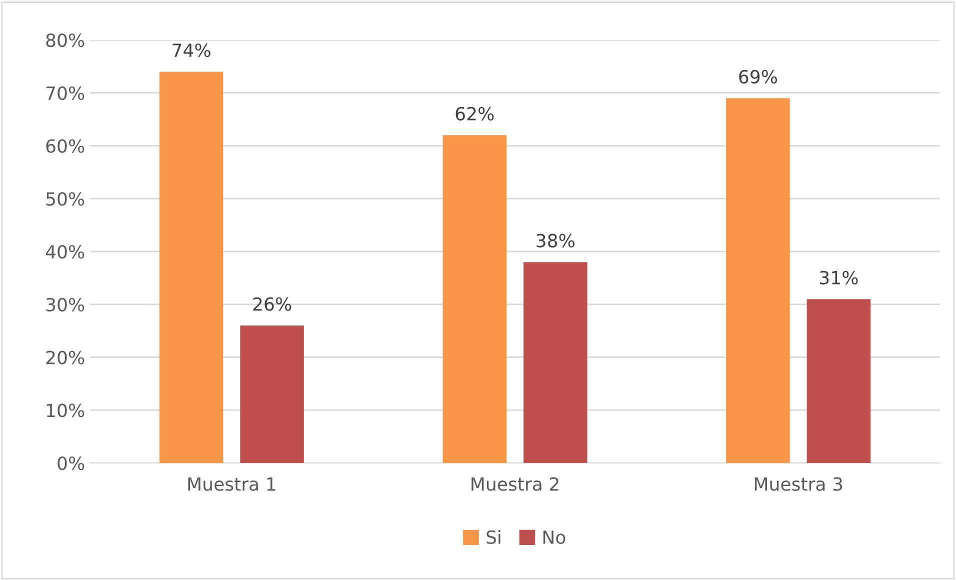 The image size is (956, 580). What do you see at coordinates (839, 277) in the screenshot?
I see `data-label: 31%` at bounding box center [839, 277].